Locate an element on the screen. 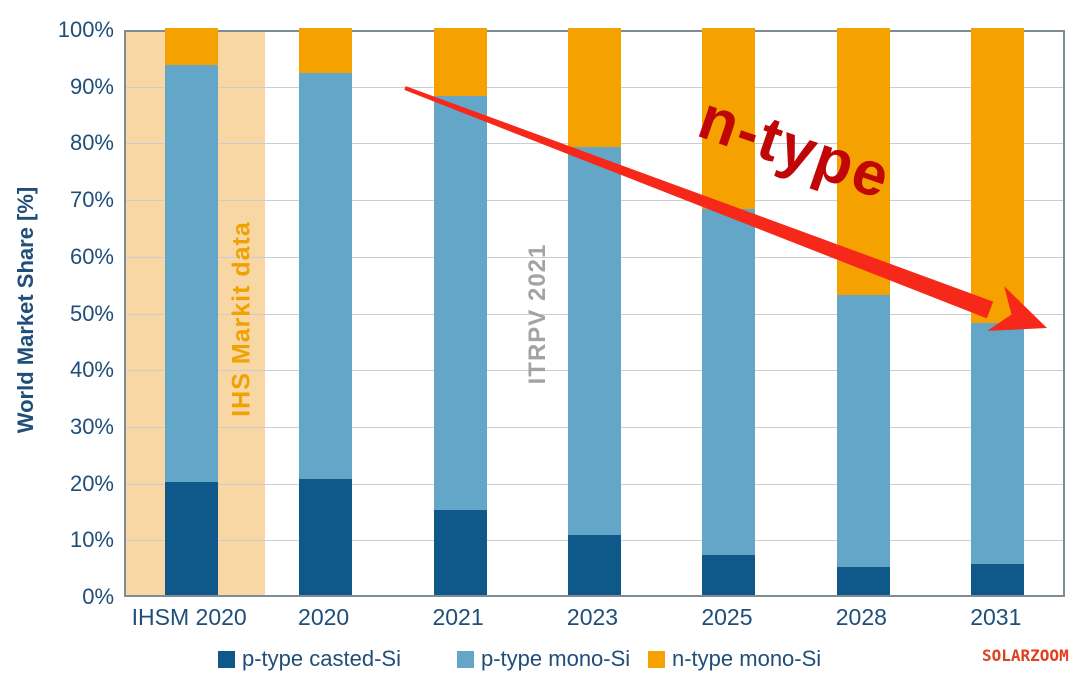 This screenshot has height=695, width=1080. legend-item-p-type-casted-si: p-type casted-Si is located at coordinates (309, 659).